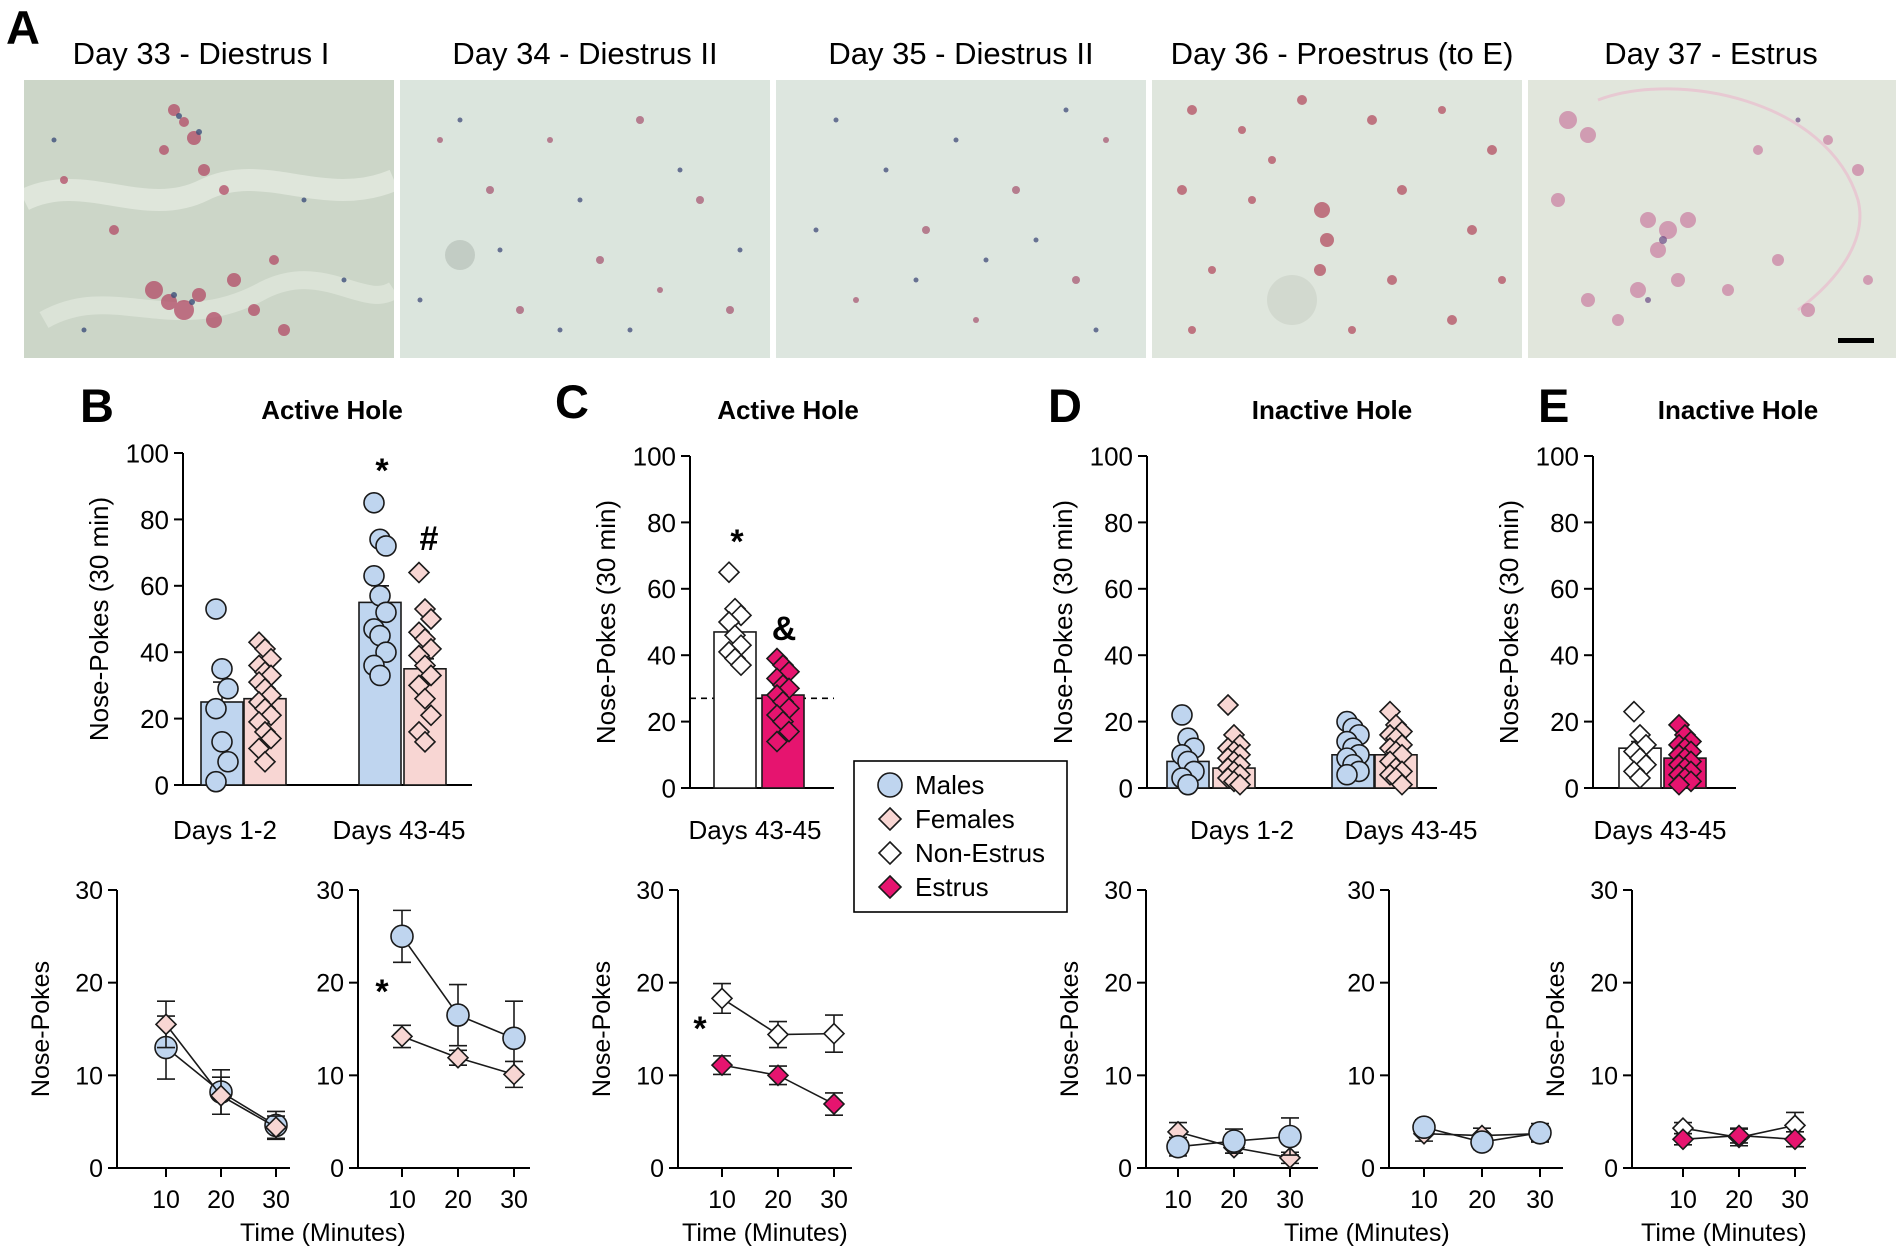 The width and height of the screenshot is (1902, 1249). I want to click on E-bar-title: Inactive Hole, so click(1738, 410).